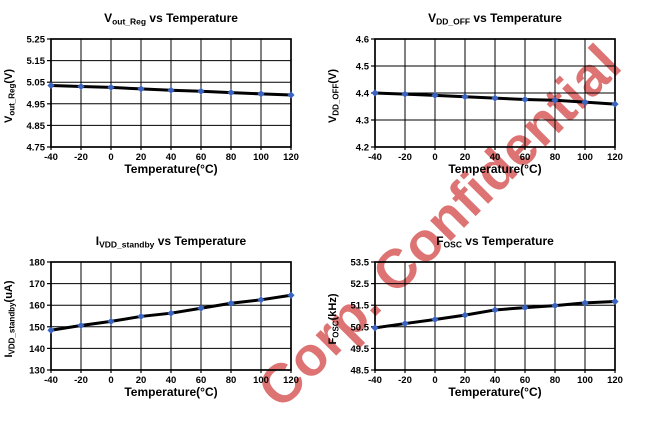  What do you see at coordinates (37, 371) in the screenshot?
I see `svg-text: 130` at bounding box center [37, 371].